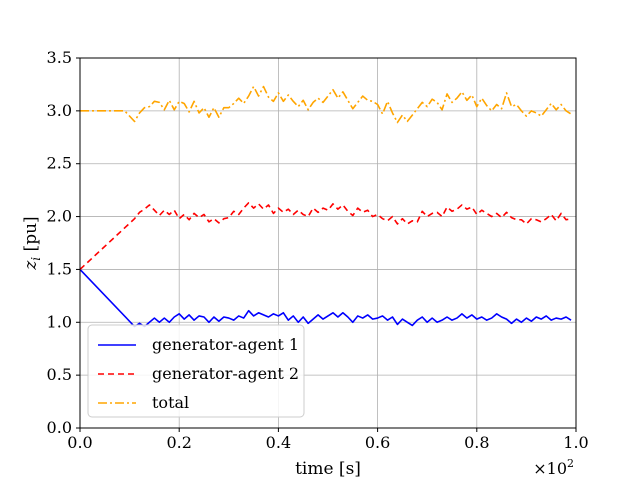  Describe the element at coordinates (225, 373) in the screenshot. I see `legend-label-2: generator-agent 2` at that location.